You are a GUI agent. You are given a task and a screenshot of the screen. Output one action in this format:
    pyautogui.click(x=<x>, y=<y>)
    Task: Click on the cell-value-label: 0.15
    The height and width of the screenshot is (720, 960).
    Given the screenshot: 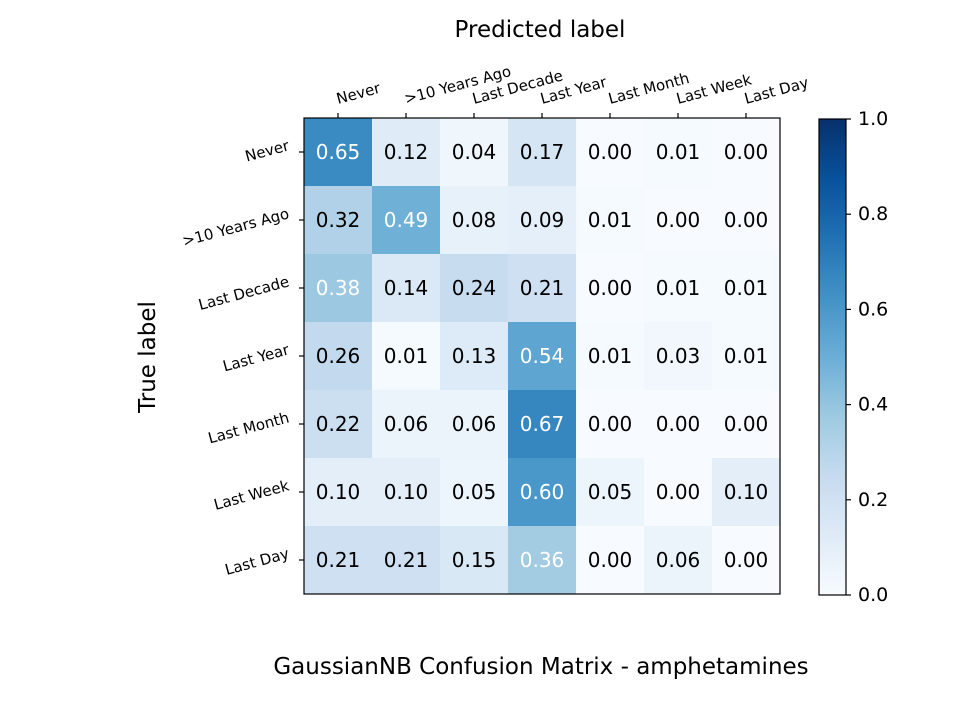 What is the action you would take?
    pyautogui.click(x=474, y=560)
    